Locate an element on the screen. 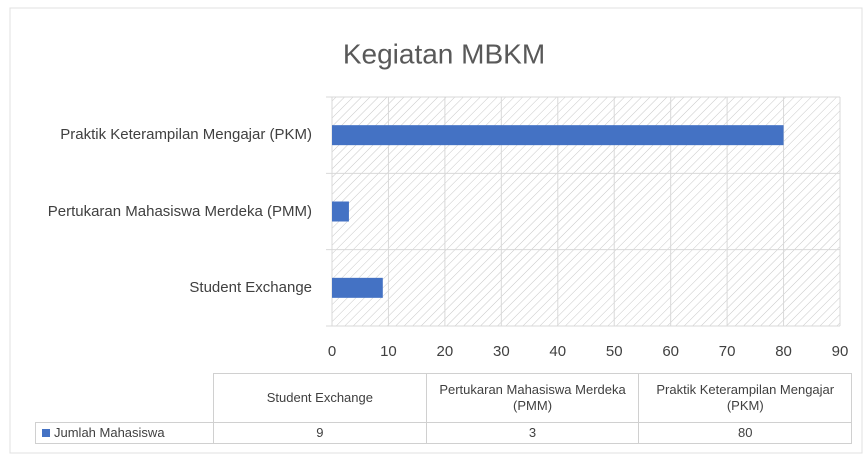 Image resolution: width=865 pixels, height=457 pixels. table-header: Praktik Keterampilan Mengajar (PKM) is located at coordinates (745, 398).